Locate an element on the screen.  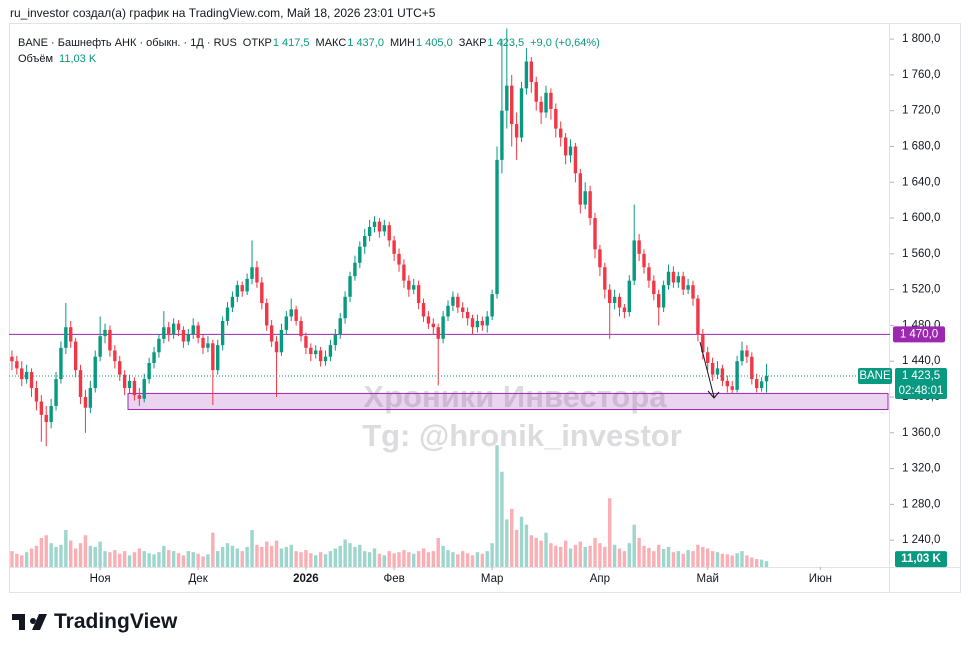
y-tick-label: 1 760,0 is located at coordinates (921, 75).